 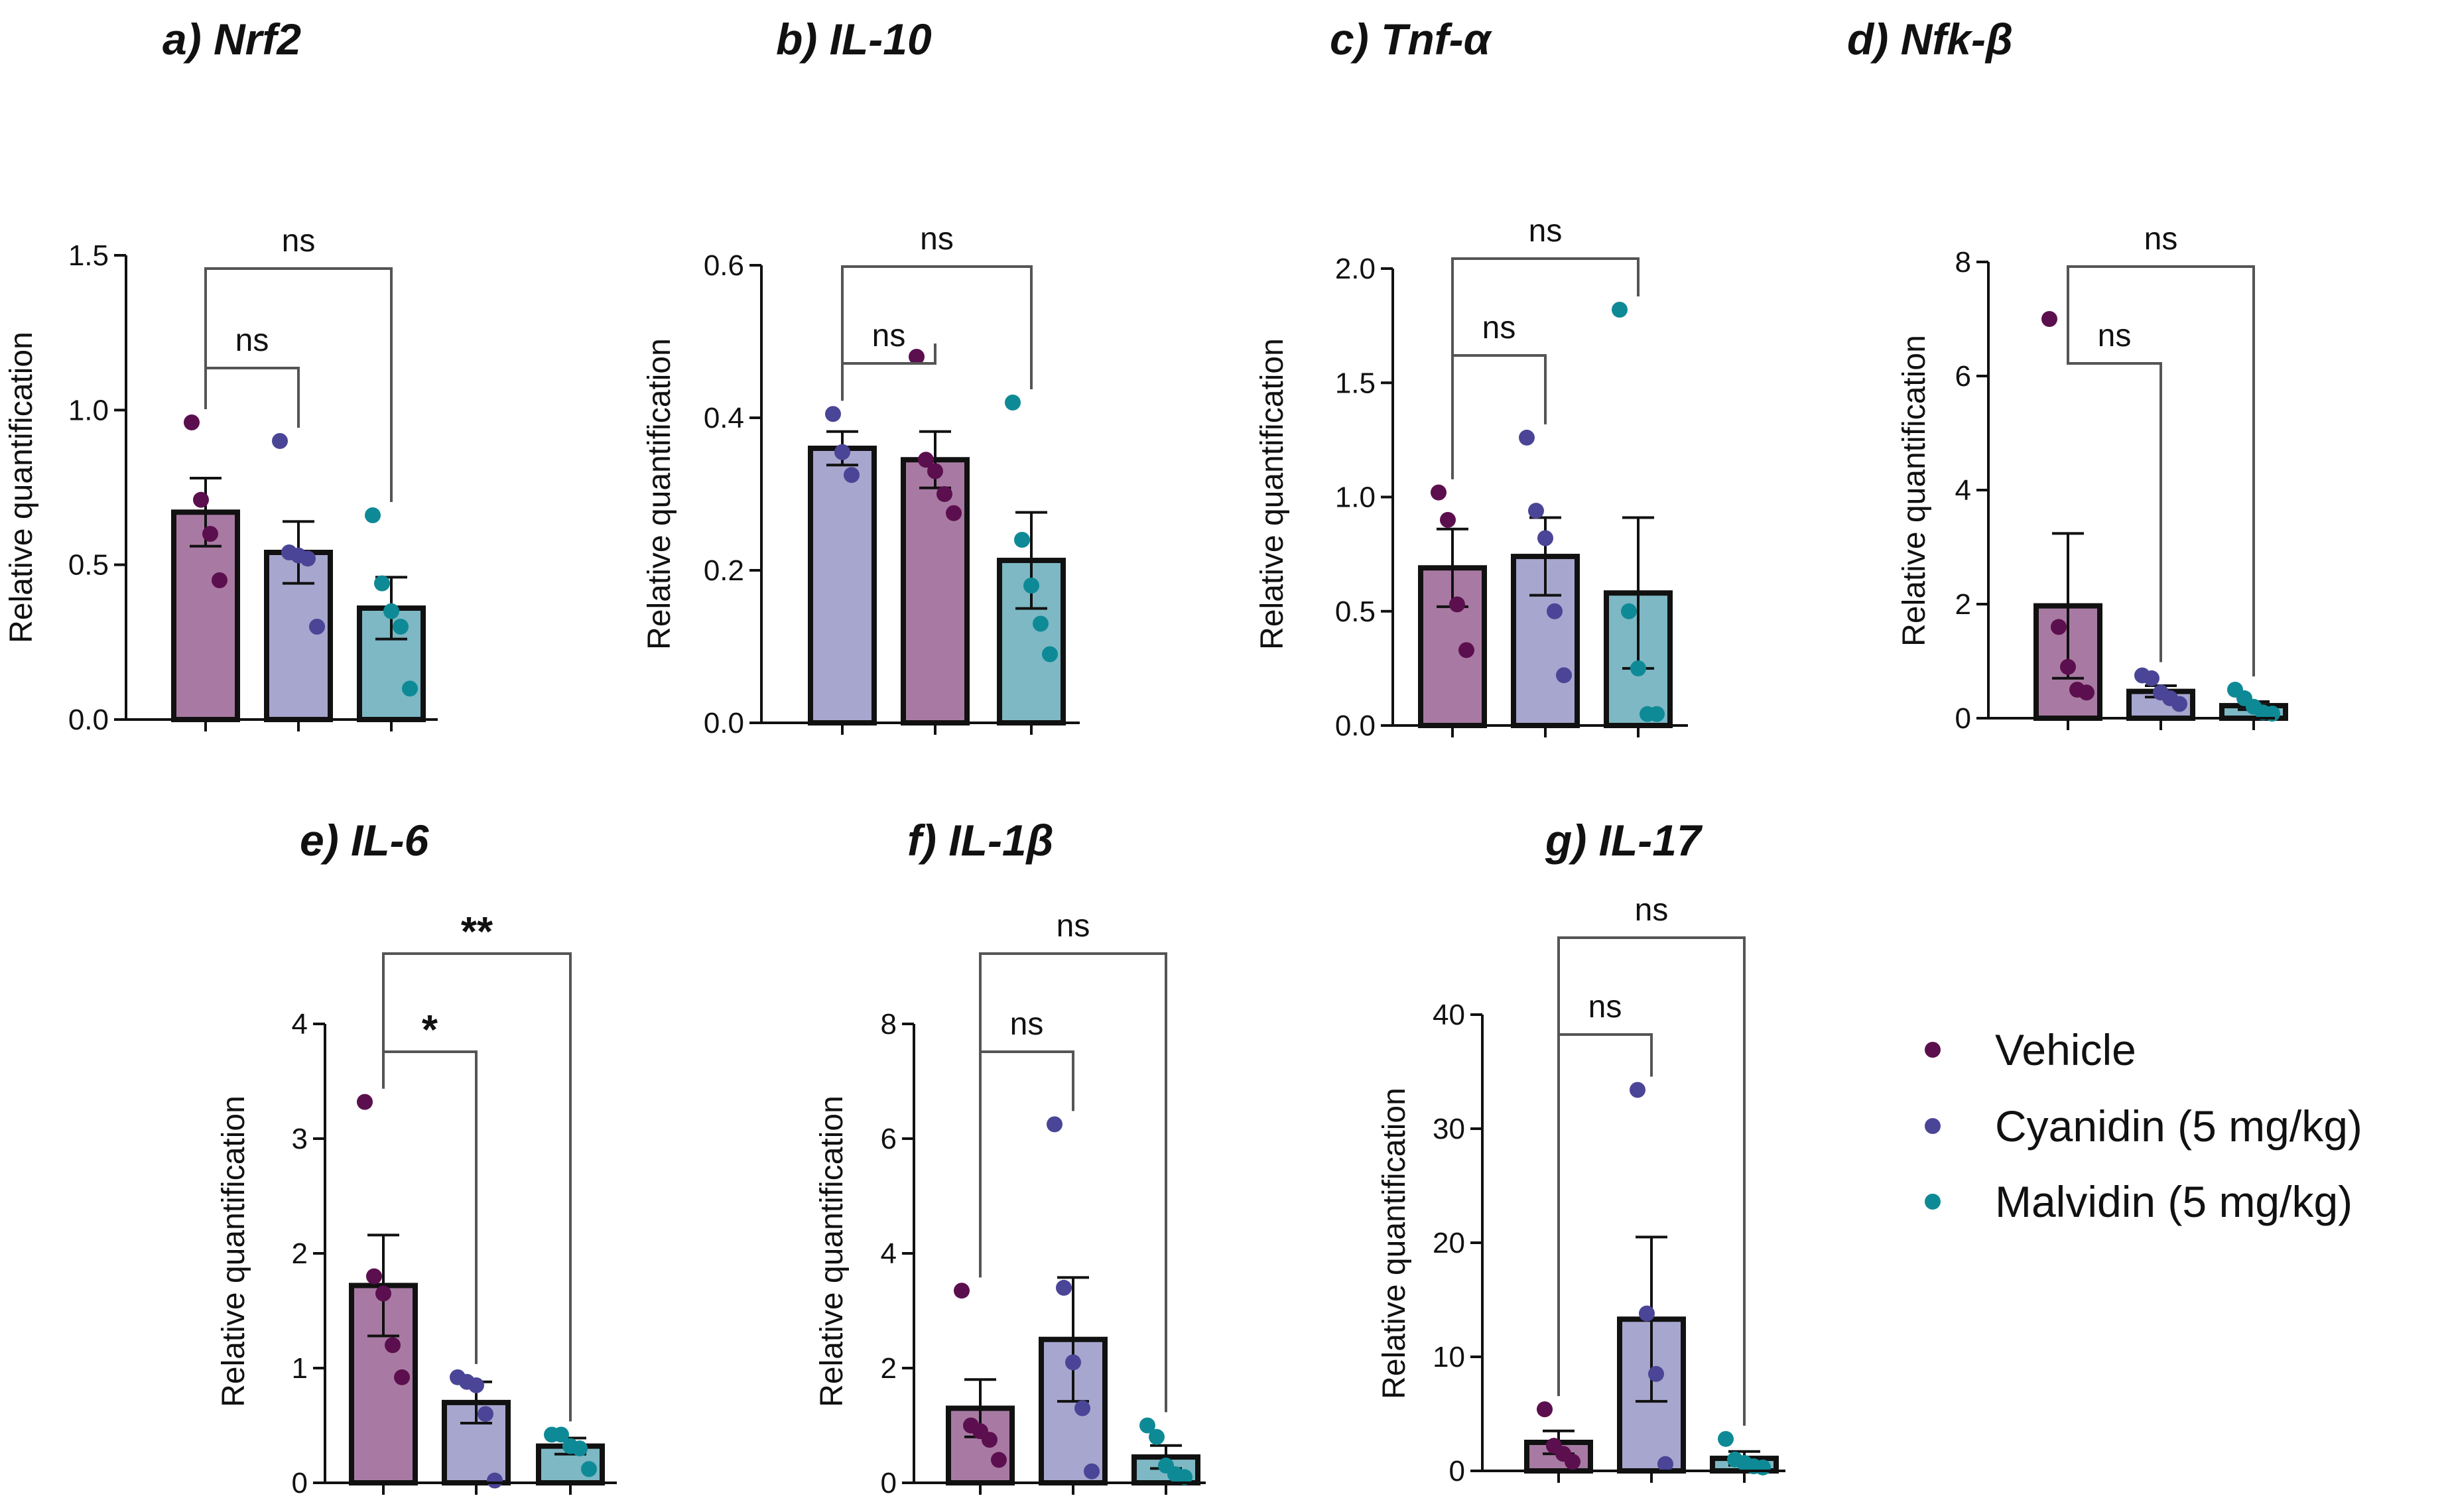 What do you see at coordinates (2067, 375) in the screenshot?
I see `panel-nfkb: d) Nfk-β Relative quantification 0 2 4 6 8 ns ns` at bounding box center [2067, 375].